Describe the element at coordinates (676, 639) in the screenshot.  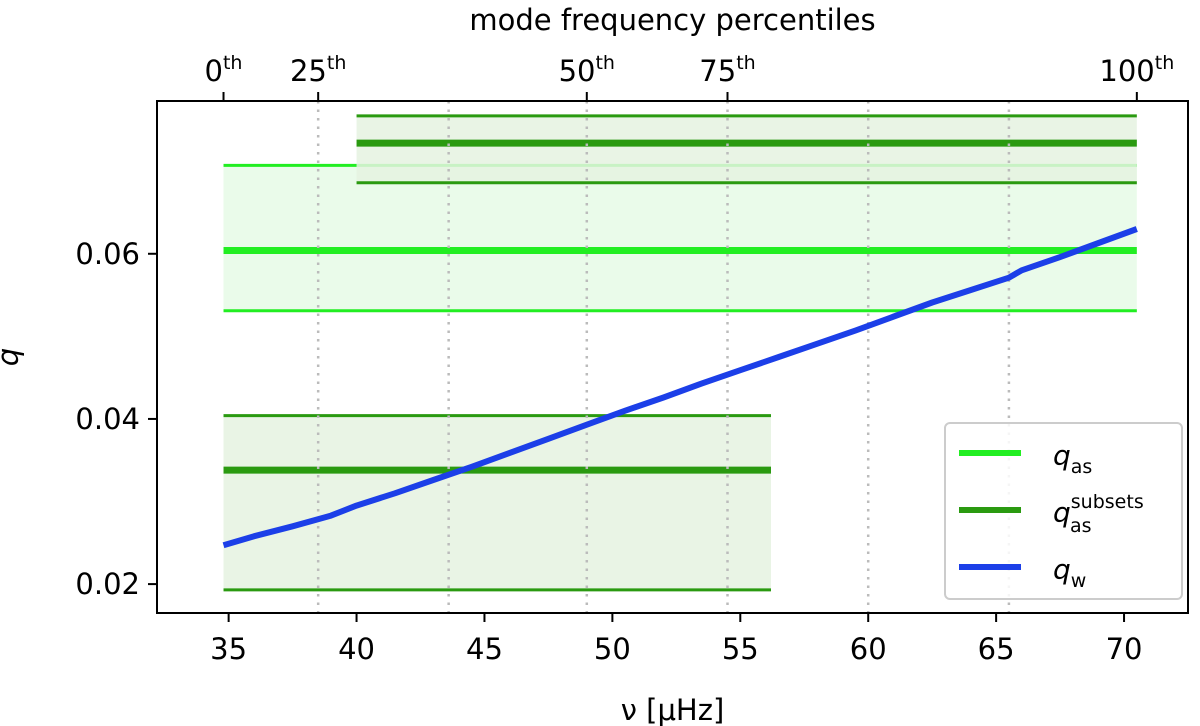
I see `bottom-axis: 35 40 45 50 55 60 65 70` at that location.